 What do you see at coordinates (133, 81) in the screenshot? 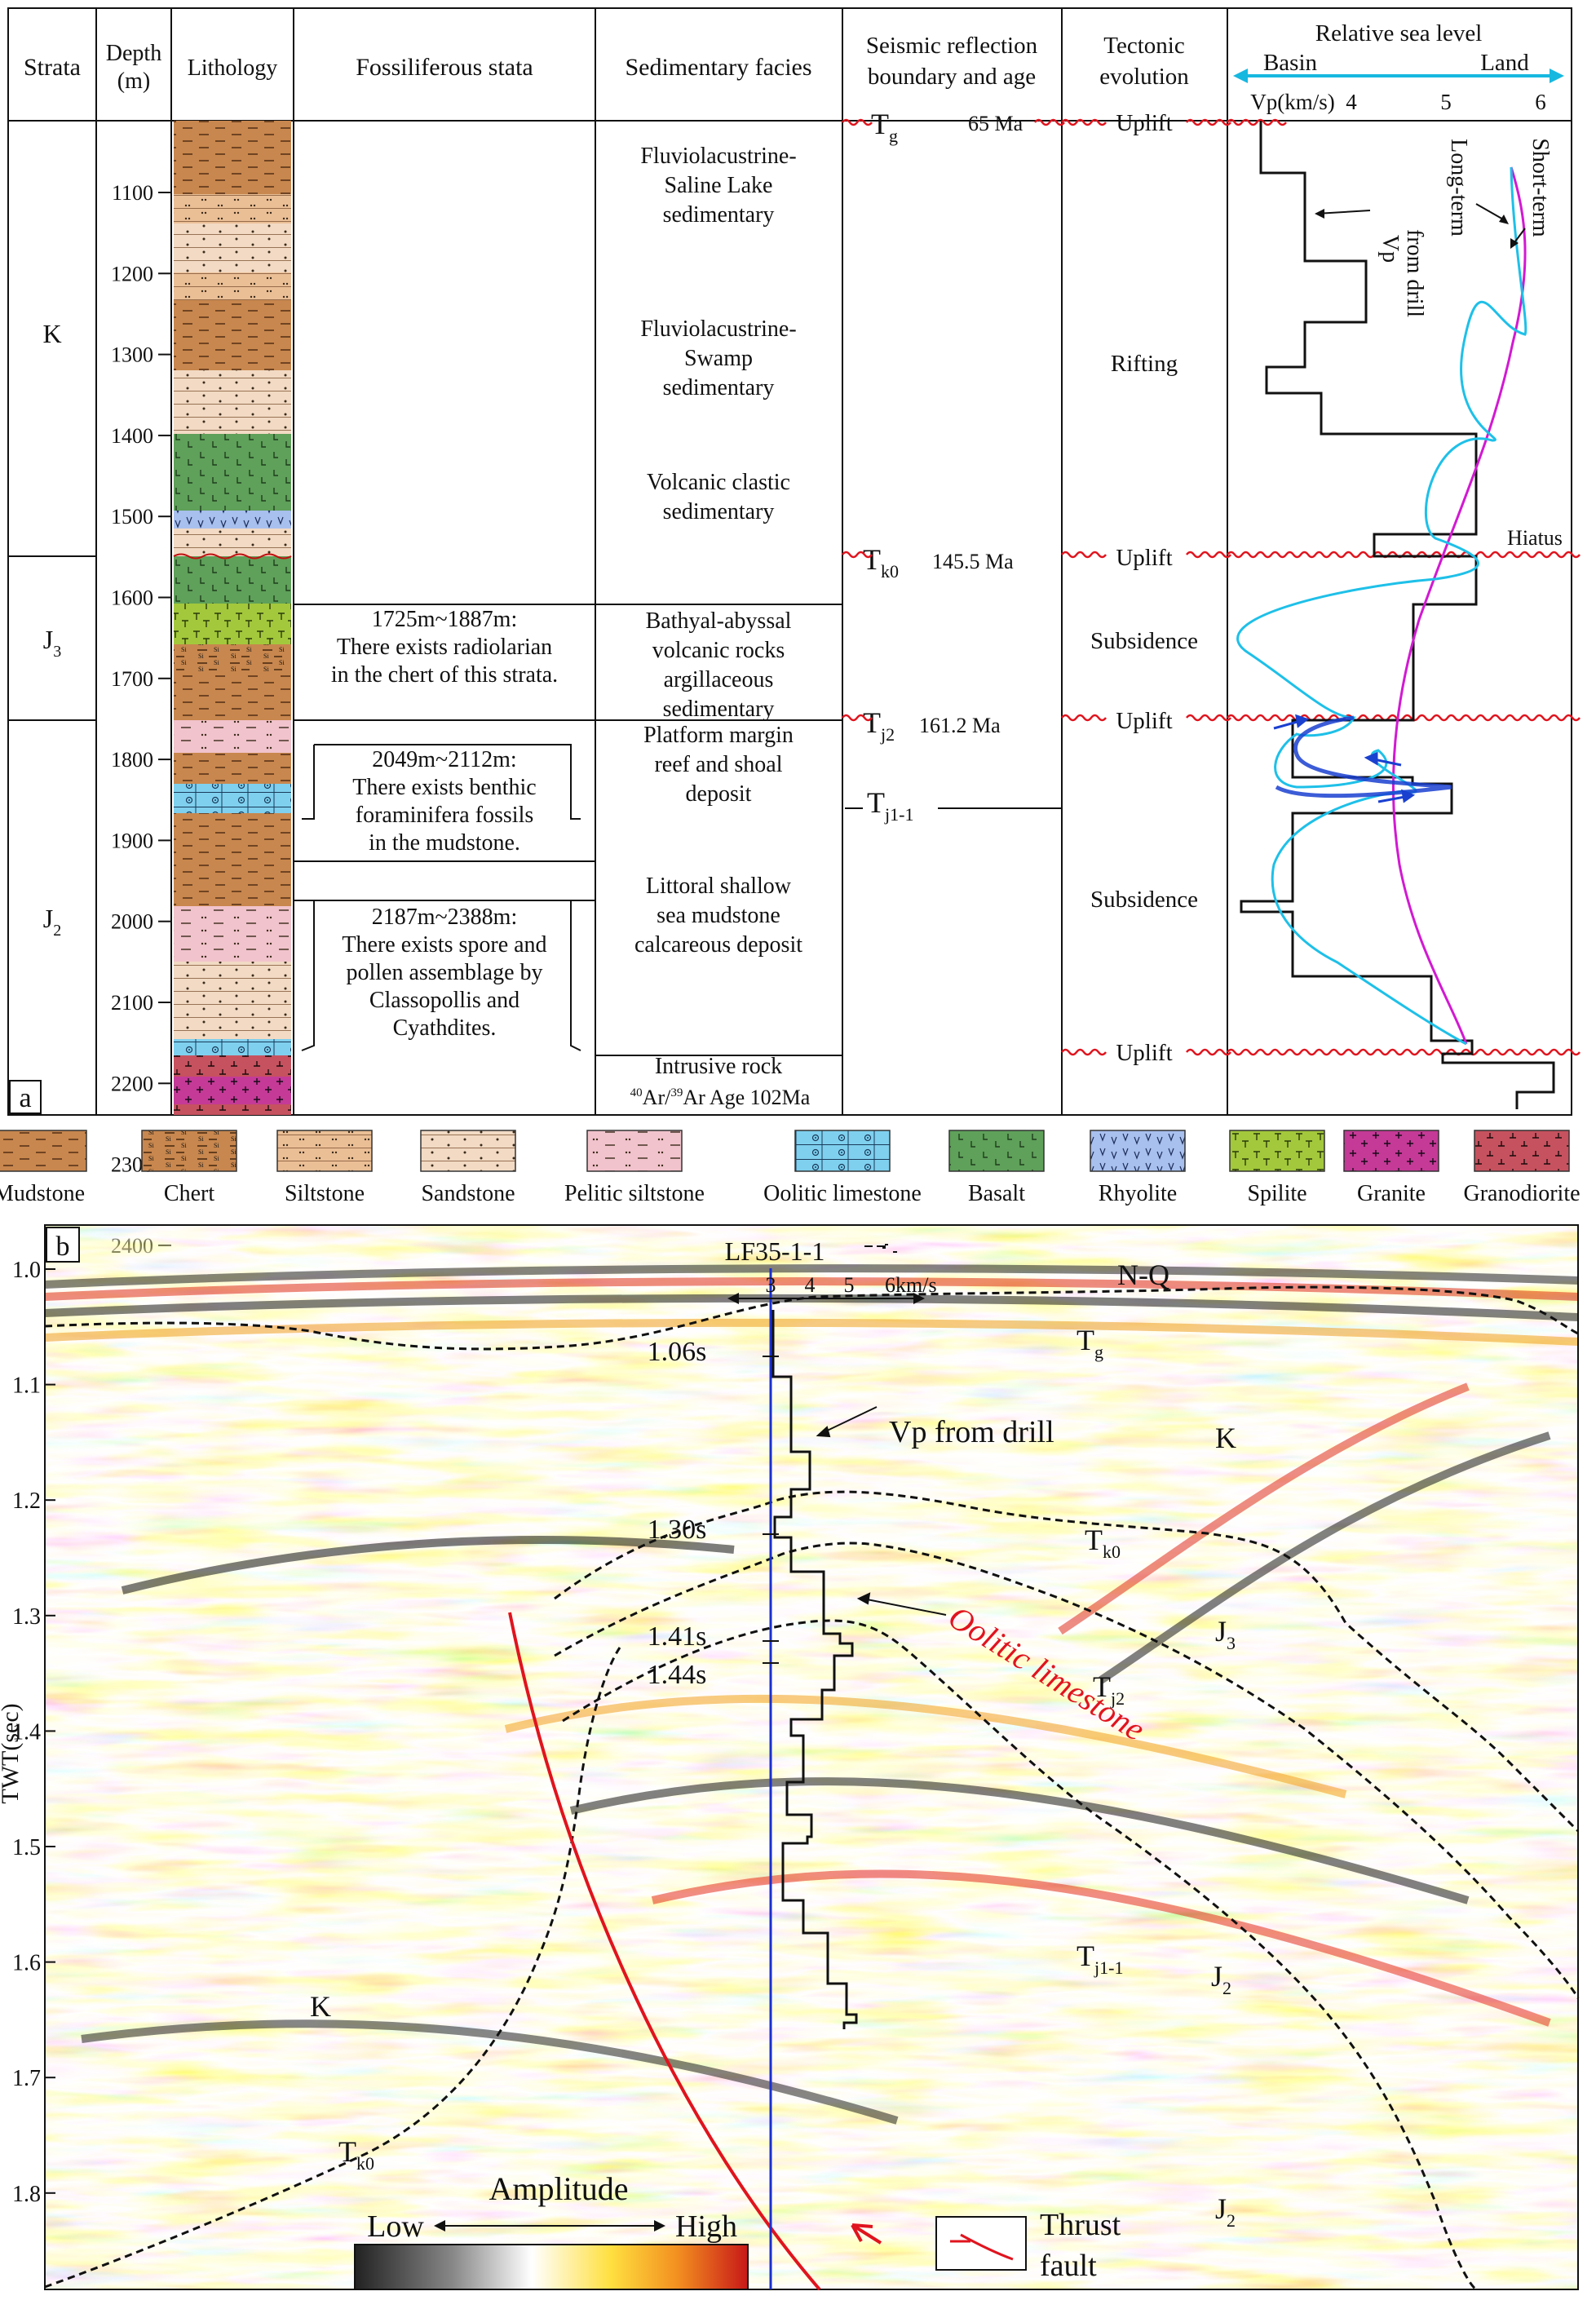
I see `header-depth-unit: (m)` at bounding box center [133, 81].